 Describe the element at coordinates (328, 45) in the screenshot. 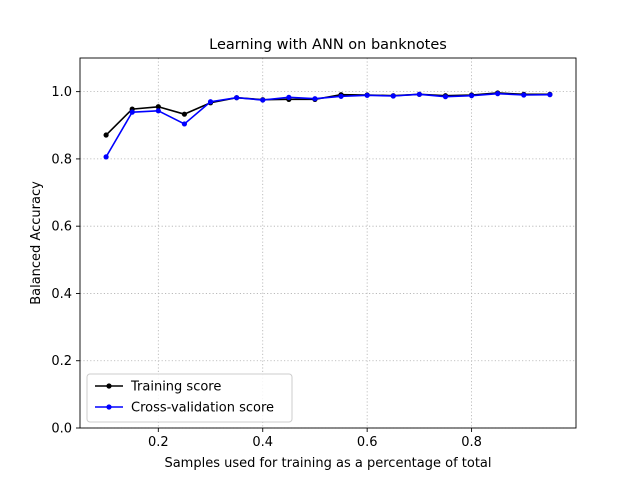

I see `chart-title: Learning with ANN on banknotes` at that location.